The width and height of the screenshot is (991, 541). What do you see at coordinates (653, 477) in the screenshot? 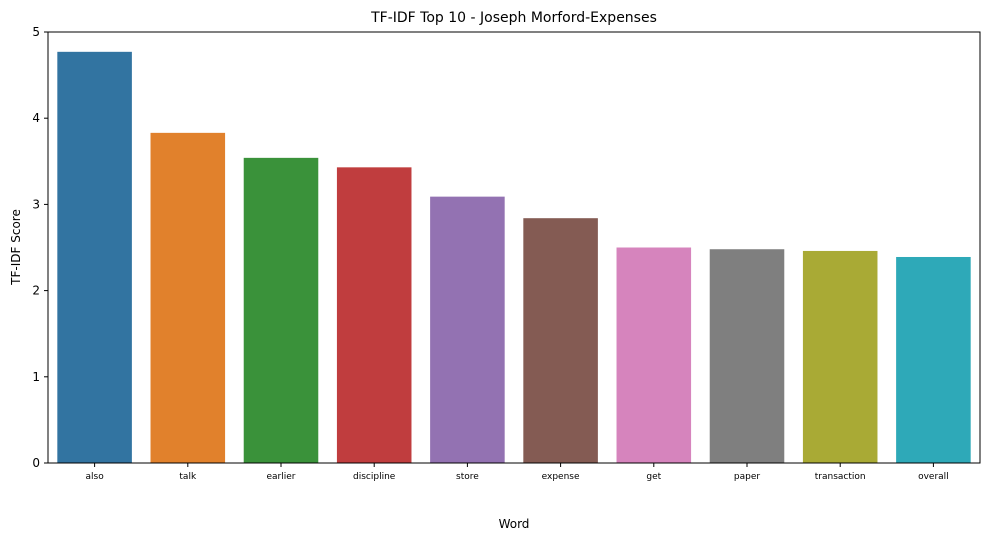
I see `x-tick-label: get` at bounding box center [653, 477].